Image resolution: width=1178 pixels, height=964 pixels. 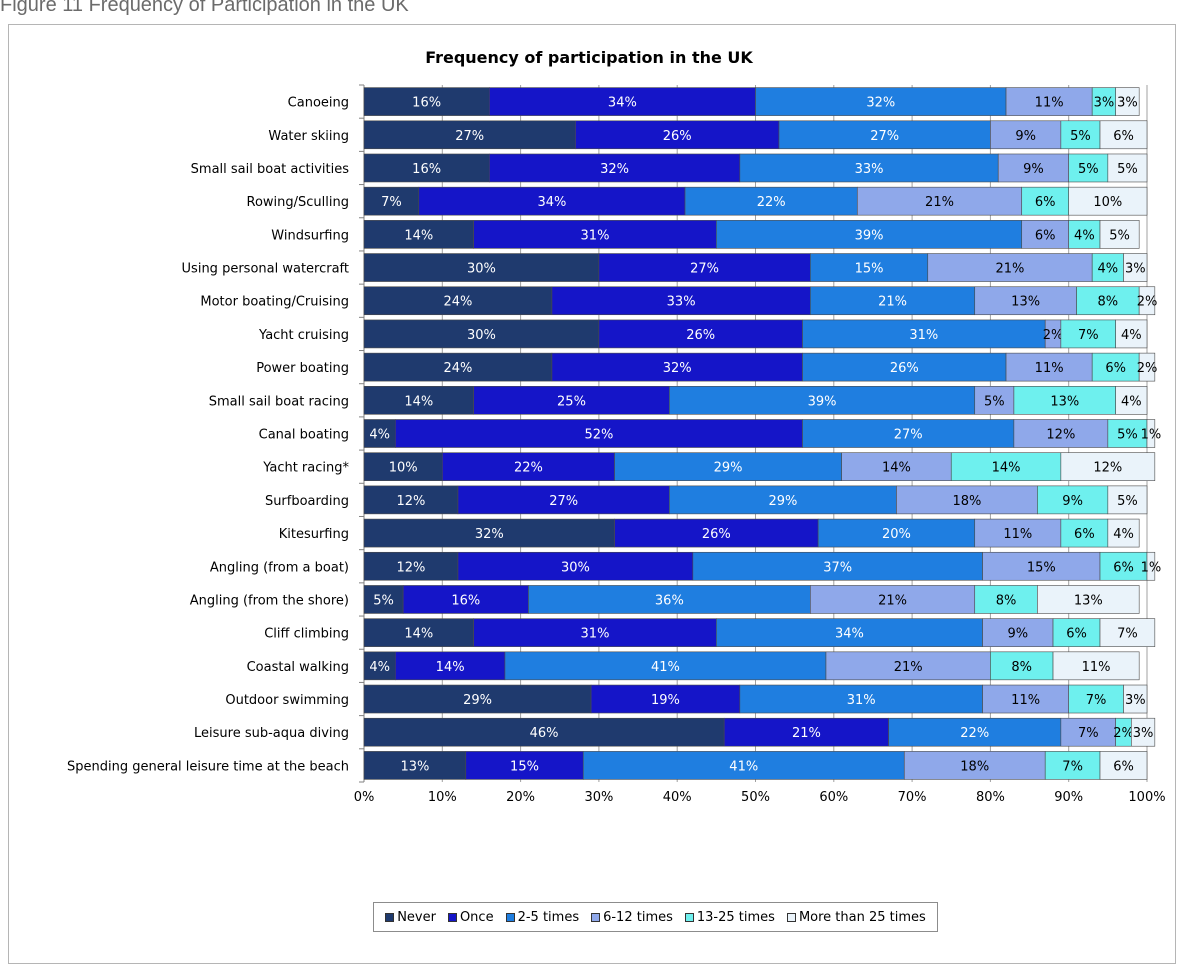 I want to click on data-label: 29%, so click(x=782, y=501).